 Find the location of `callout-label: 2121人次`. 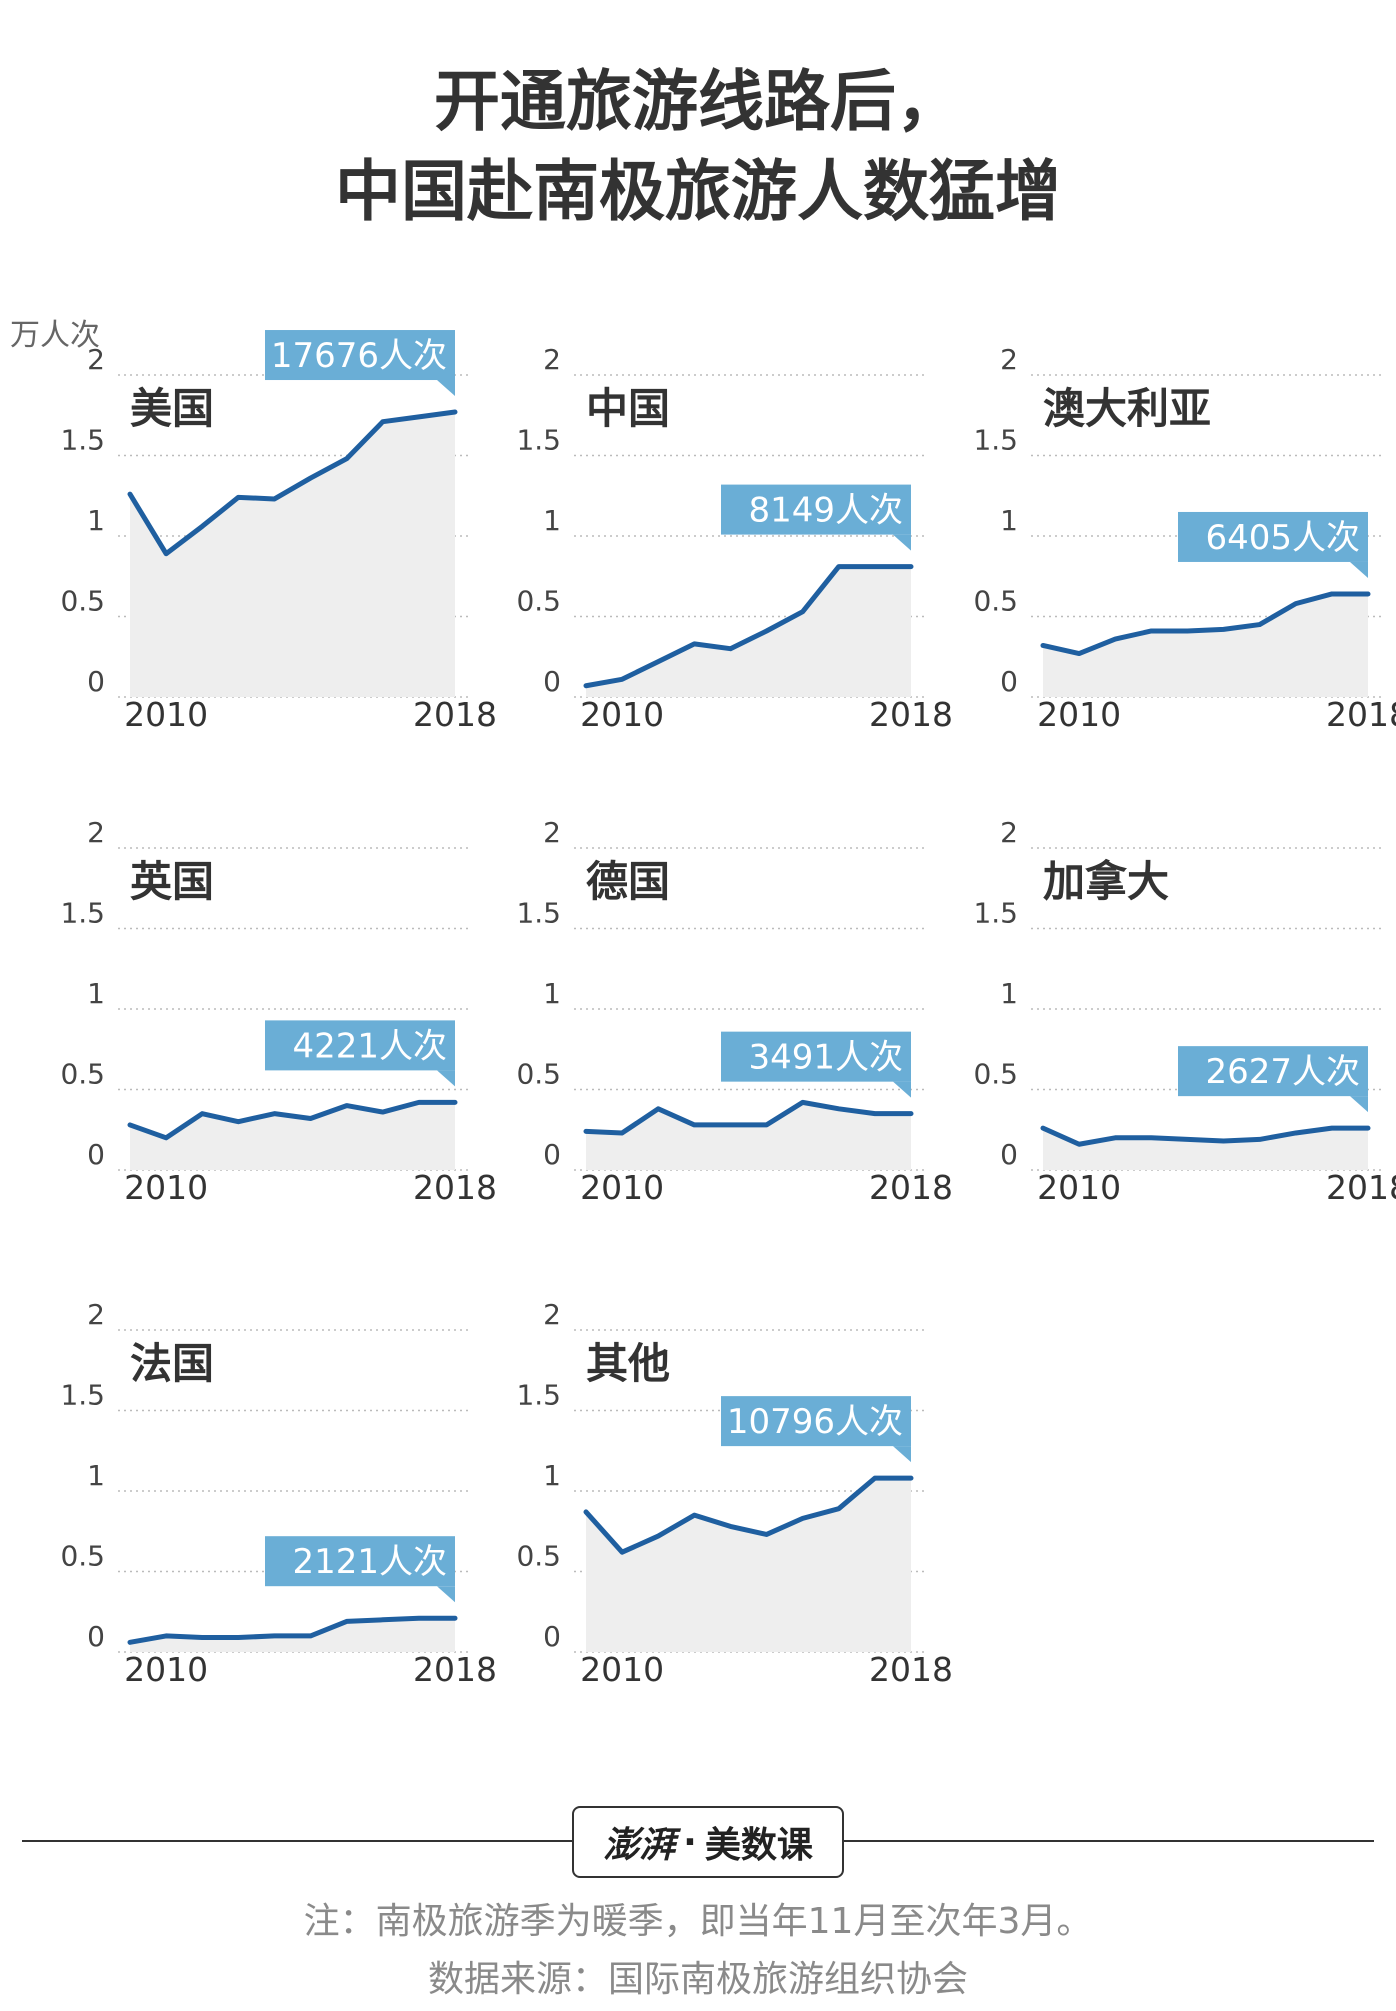

callout-label: 2121人次 is located at coordinates (360, 1569).